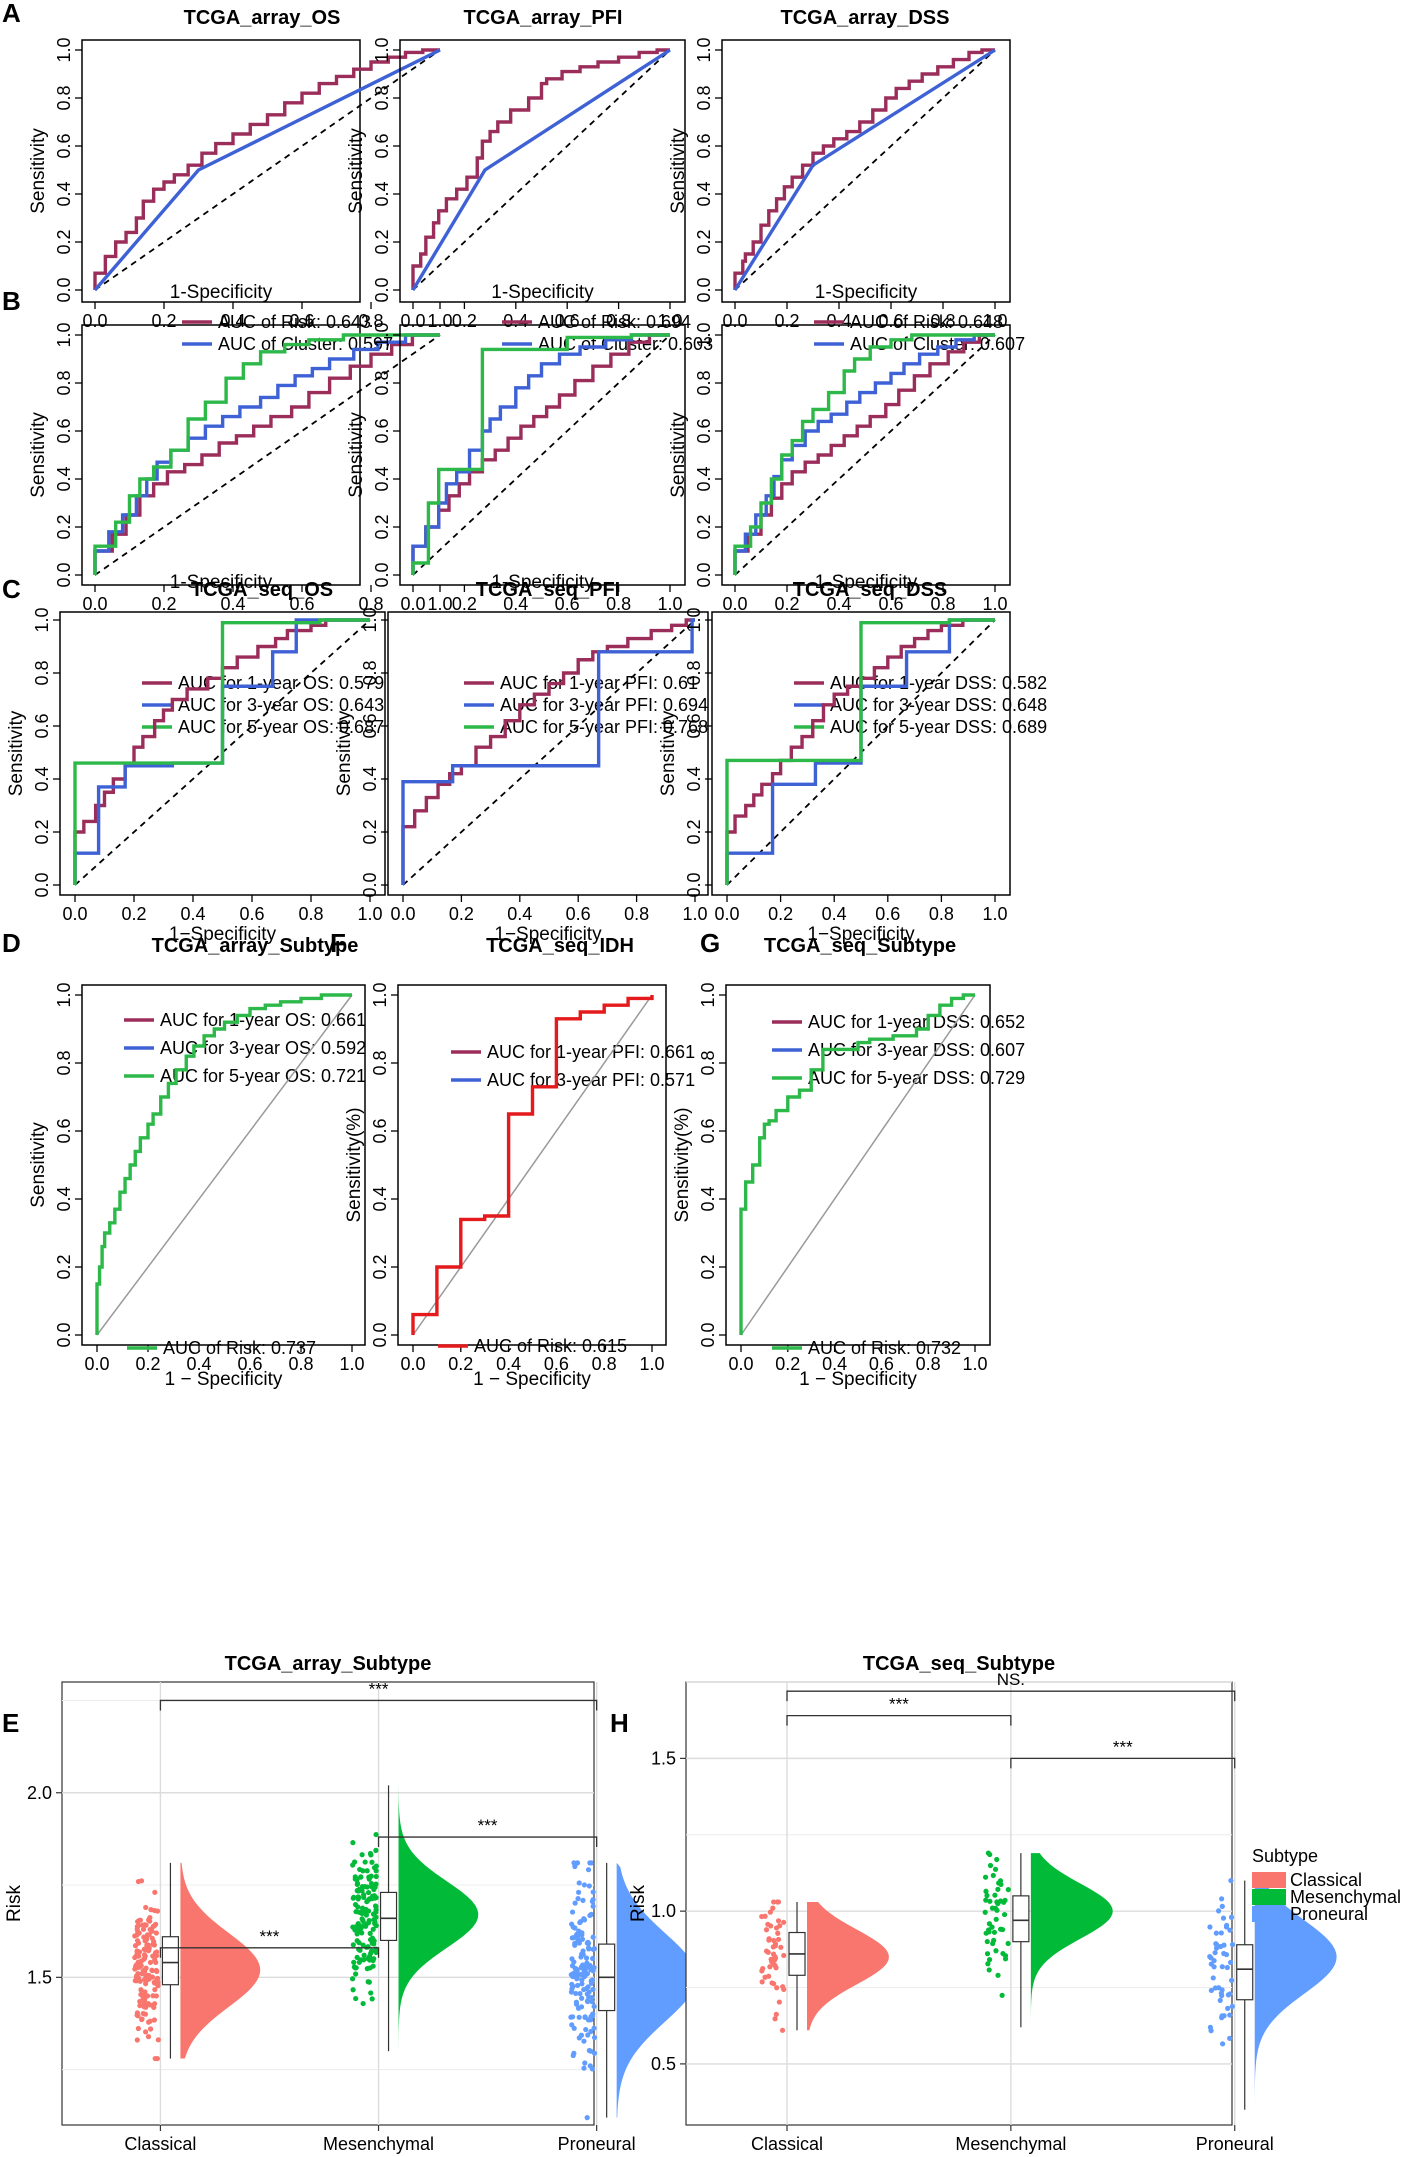 The width and height of the screenshot is (1413, 2157). I want to click on panel-title: TCGA_seq_Subtype, so click(860, 946).